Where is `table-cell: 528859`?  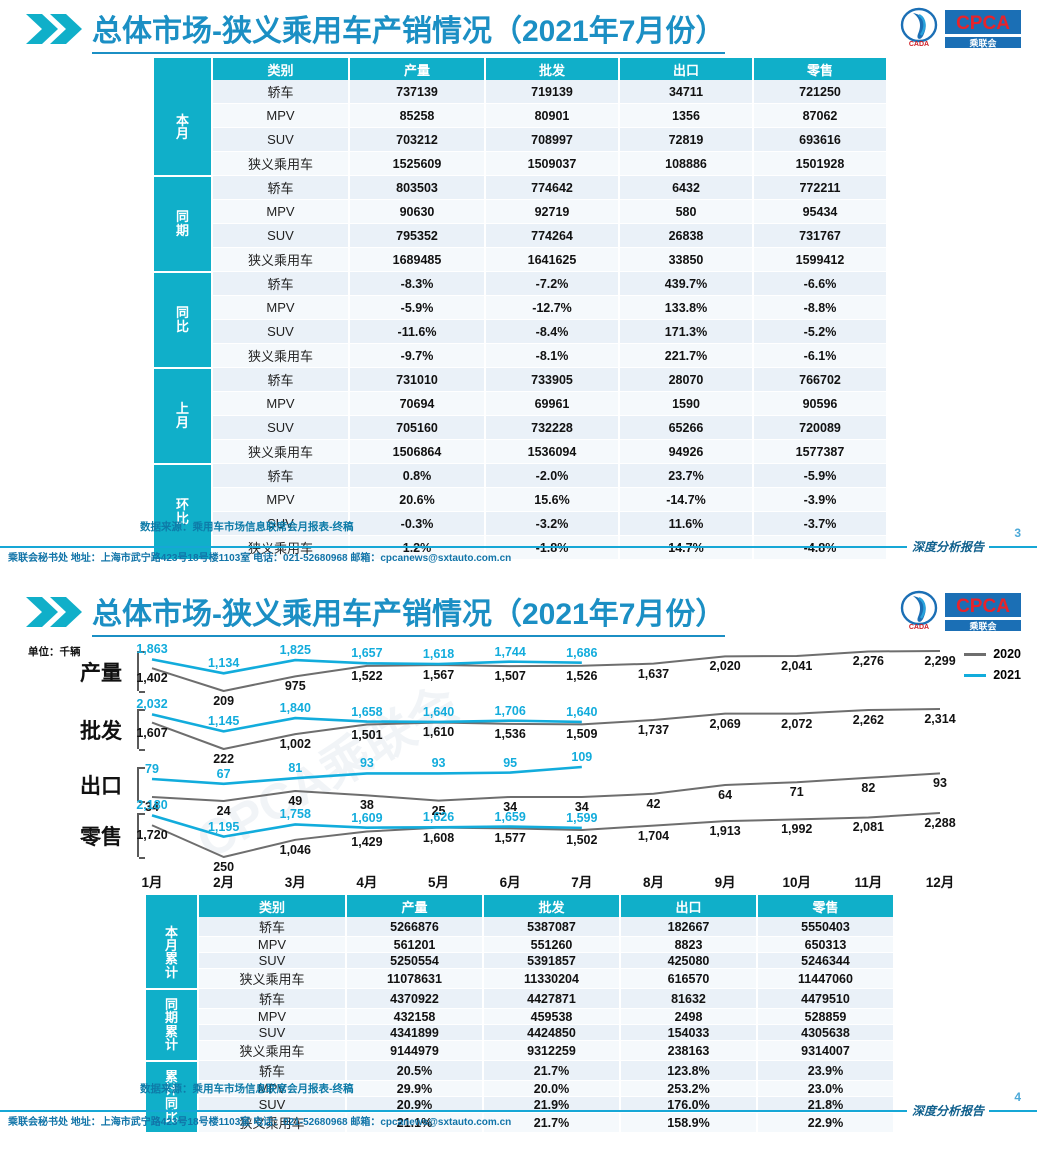 table-cell: 528859 is located at coordinates (826, 1016).